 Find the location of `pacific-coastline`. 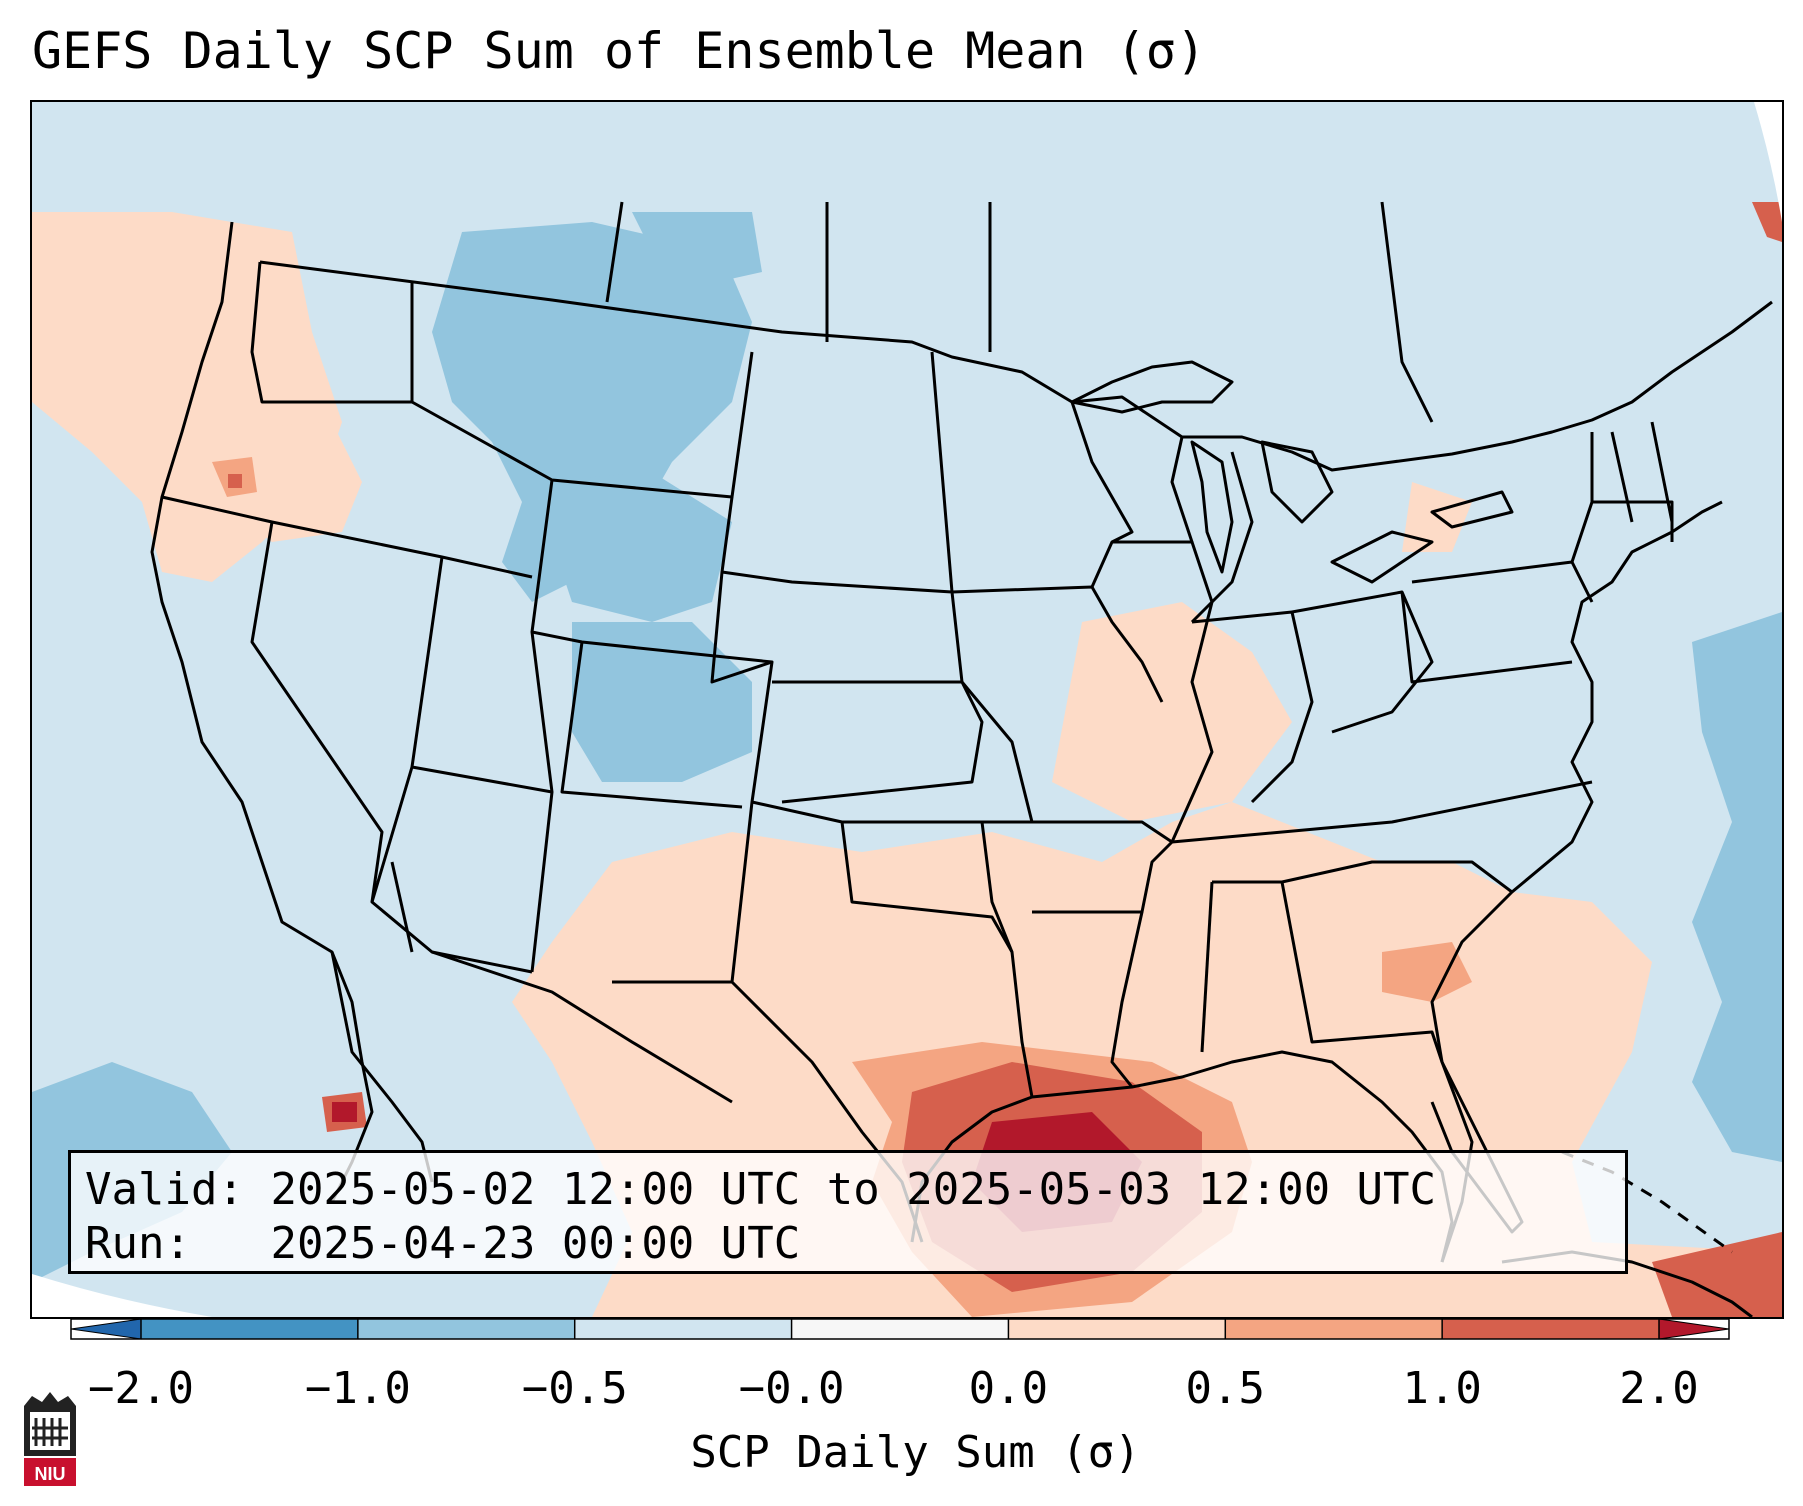

pacific-coastline is located at coordinates (262, 712).